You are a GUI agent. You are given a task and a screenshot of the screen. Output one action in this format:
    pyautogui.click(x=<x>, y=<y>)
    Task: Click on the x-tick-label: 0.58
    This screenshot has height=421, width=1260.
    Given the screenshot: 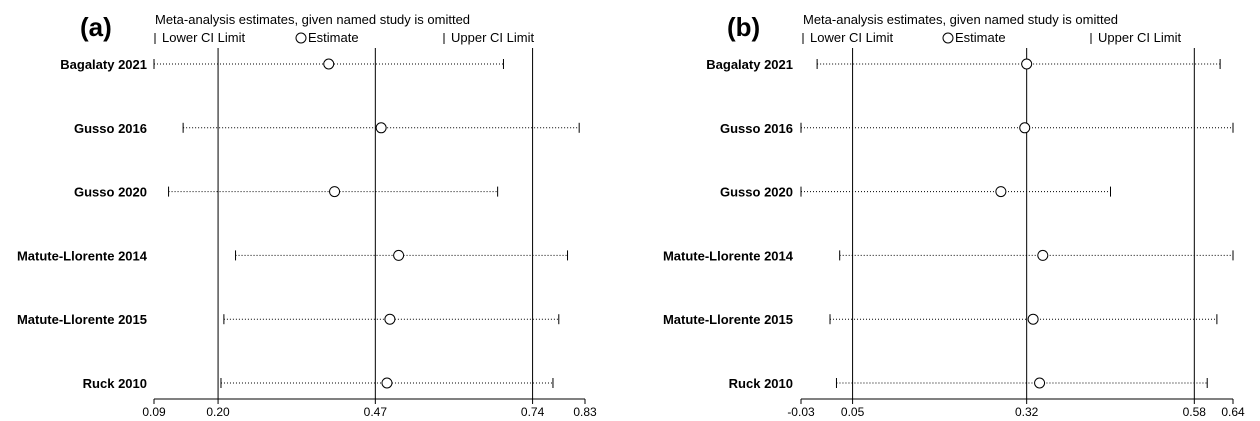 What is the action you would take?
    pyautogui.click(x=1195, y=412)
    